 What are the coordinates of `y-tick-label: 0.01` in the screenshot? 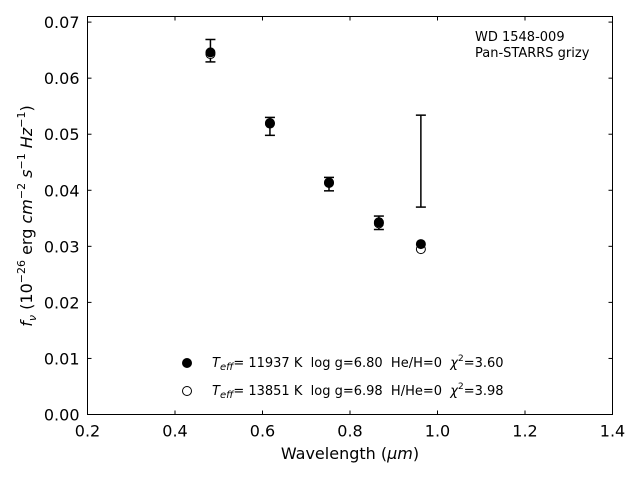 It's located at (62, 358).